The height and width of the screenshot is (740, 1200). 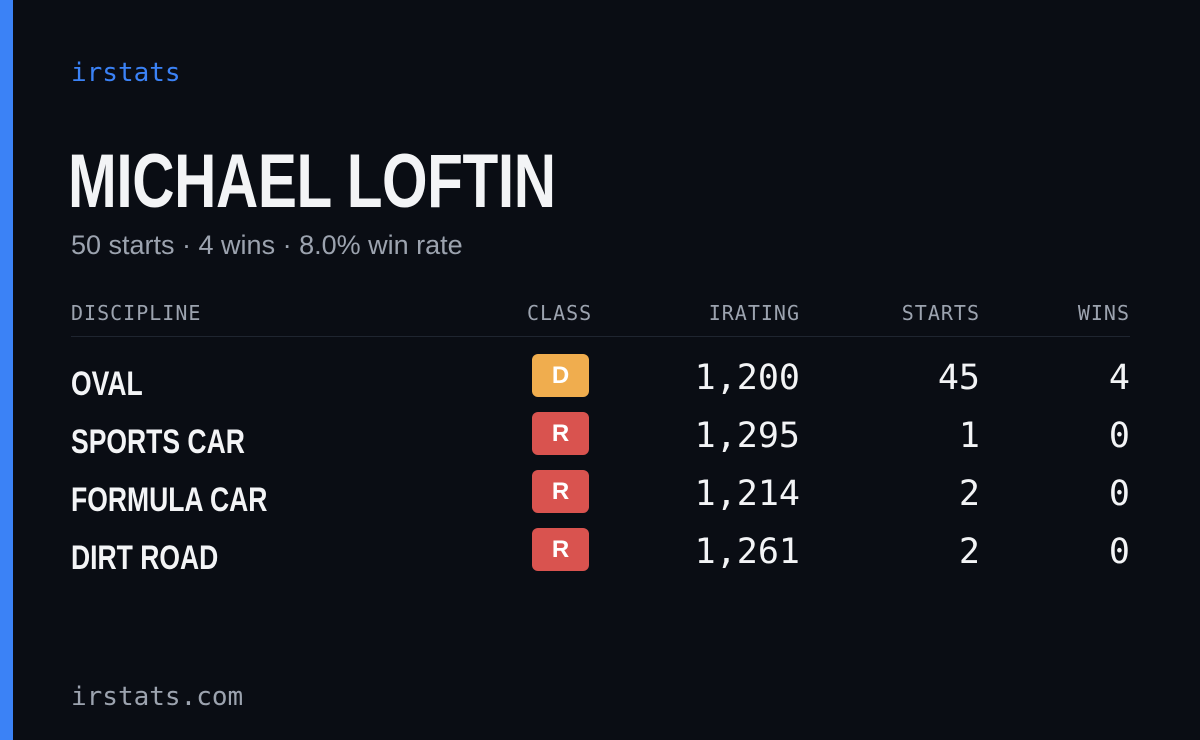 I want to click on irating-value: 1,295, so click(x=747, y=436).